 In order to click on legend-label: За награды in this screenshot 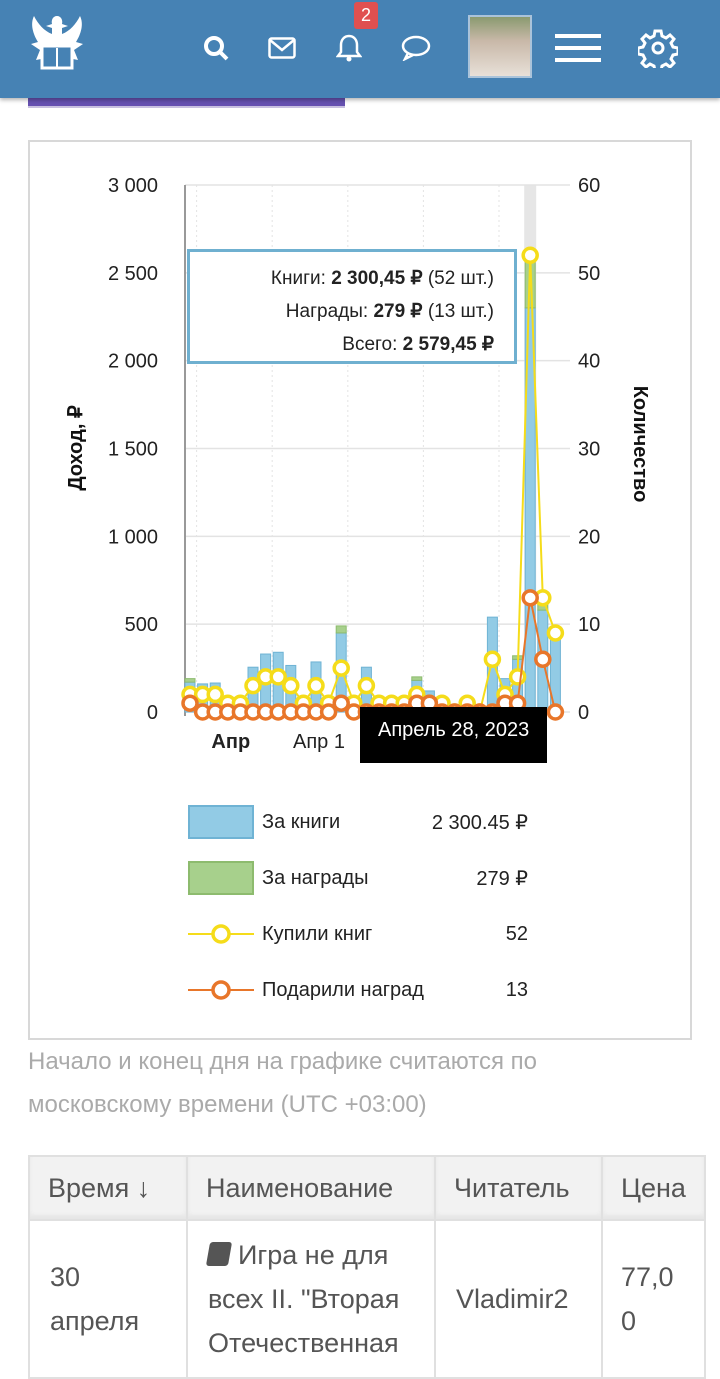, I will do `click(315, 877)`.